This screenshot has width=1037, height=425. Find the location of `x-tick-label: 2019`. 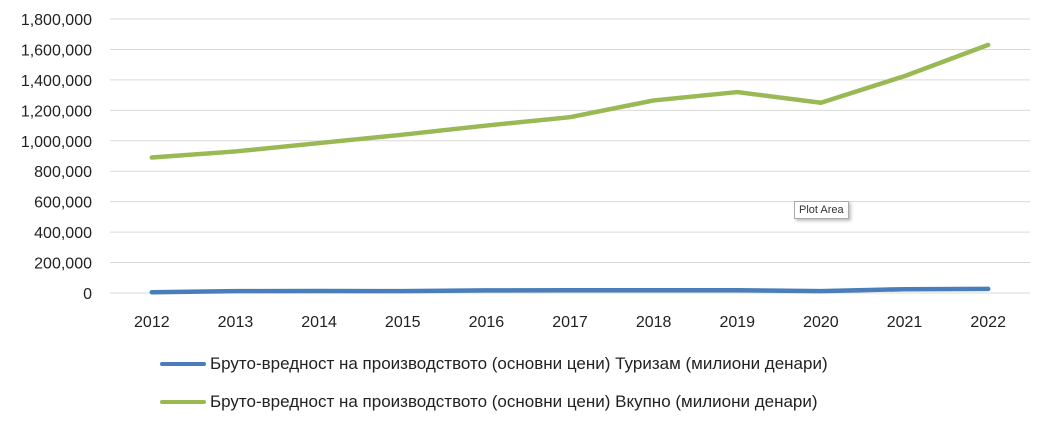

x-tick-label: 2019 is located at coordinates (737, 322).